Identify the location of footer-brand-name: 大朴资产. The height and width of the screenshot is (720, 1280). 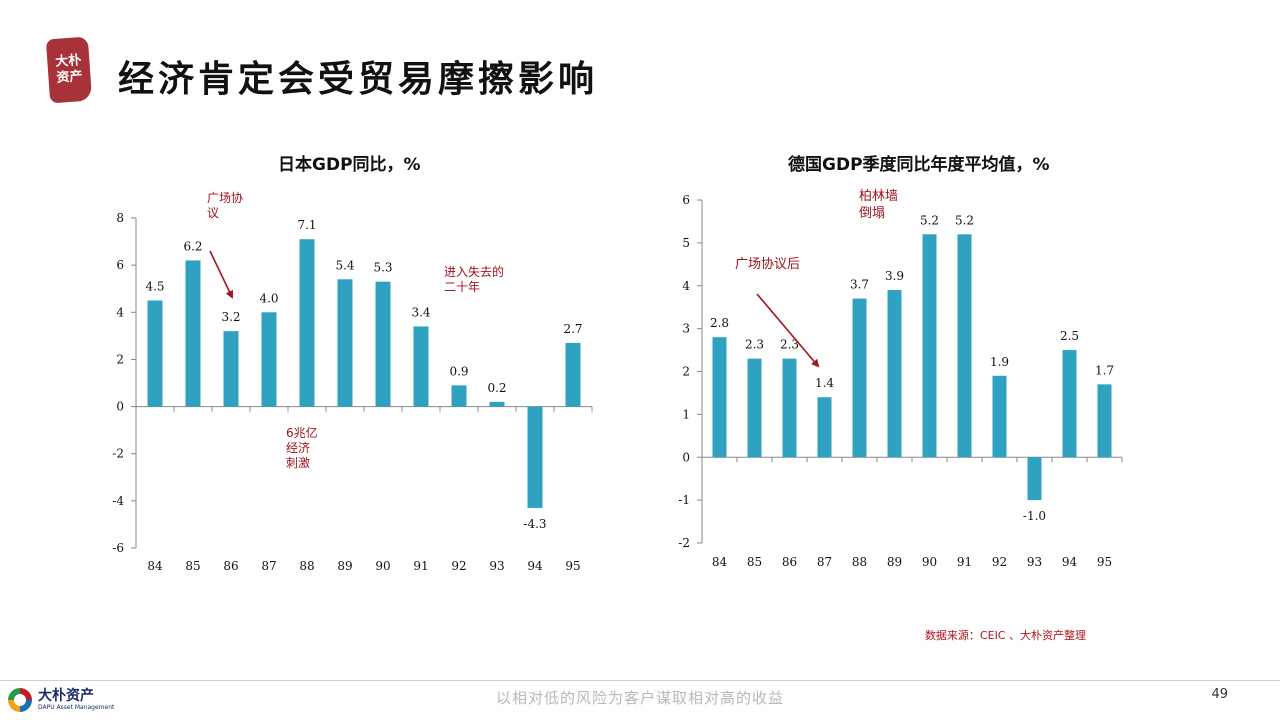
(66, 695).